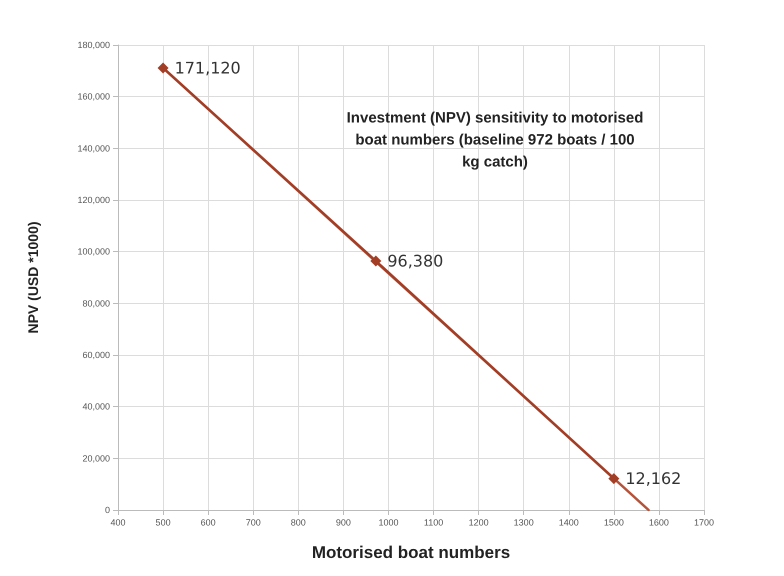 This screenshot has height=576, width=784. What do you see at coordinates (614, 523) in the screenshot?
I see `x-tick-label: 1500` at bounding box center [614, 523].